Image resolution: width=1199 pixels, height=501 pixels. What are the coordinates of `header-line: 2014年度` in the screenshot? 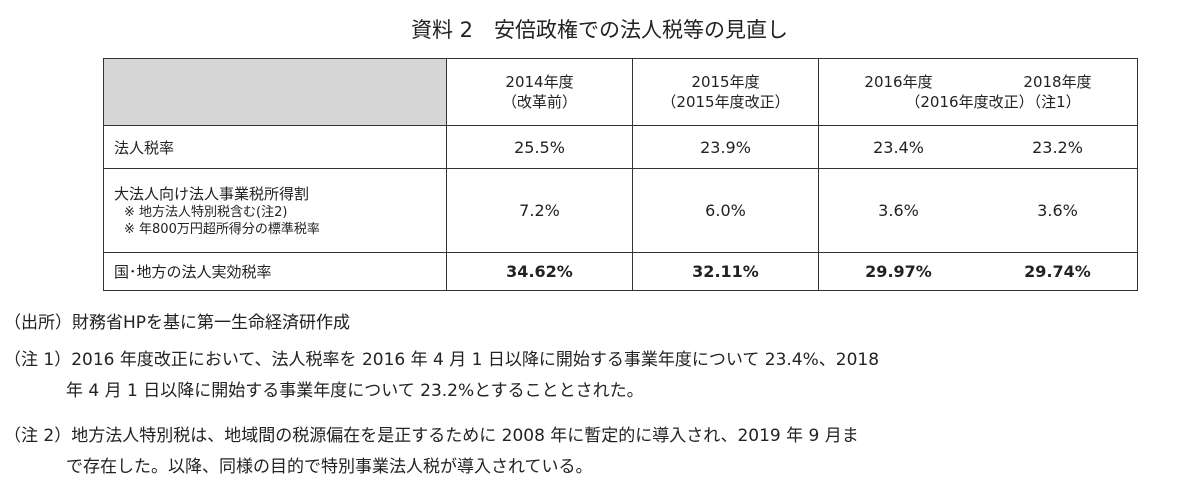 It's located at (539, 82).